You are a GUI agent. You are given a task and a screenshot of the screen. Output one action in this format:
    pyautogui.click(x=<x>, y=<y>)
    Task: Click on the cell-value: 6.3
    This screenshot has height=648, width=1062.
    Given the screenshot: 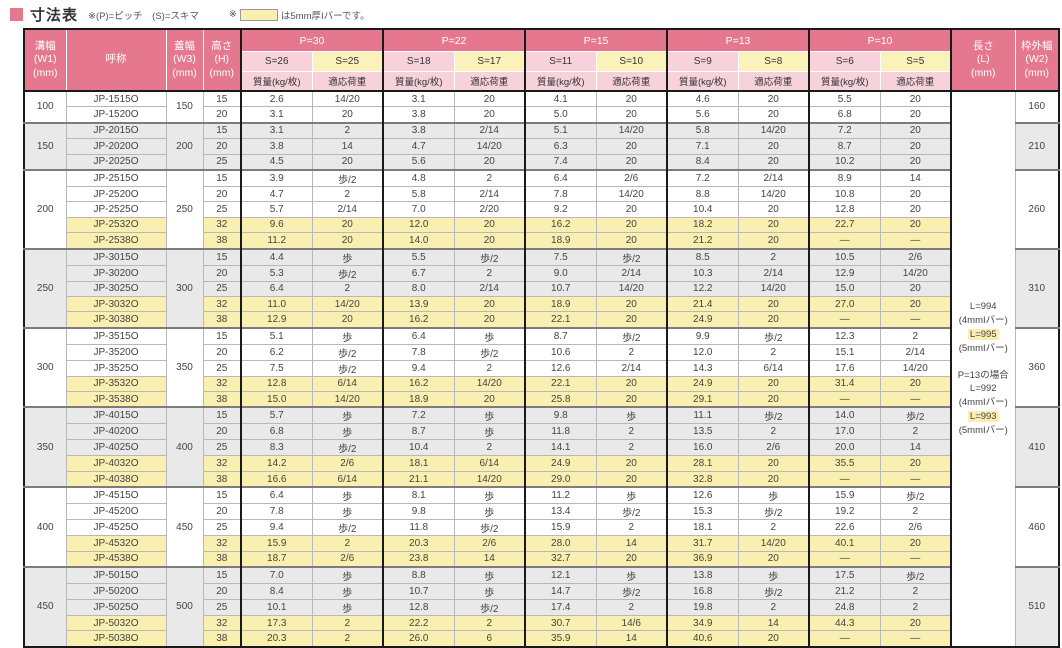 What is the action you would take?
    pyautogui.click(x=560, y=146)
    